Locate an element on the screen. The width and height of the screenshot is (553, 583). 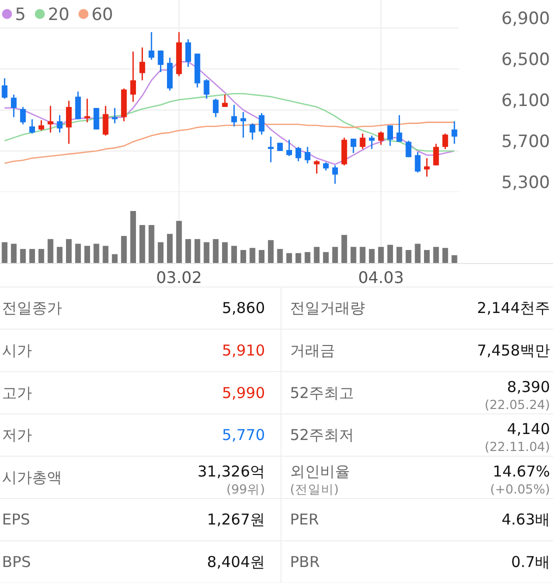
text: PER is located at coordinates (304, 519).